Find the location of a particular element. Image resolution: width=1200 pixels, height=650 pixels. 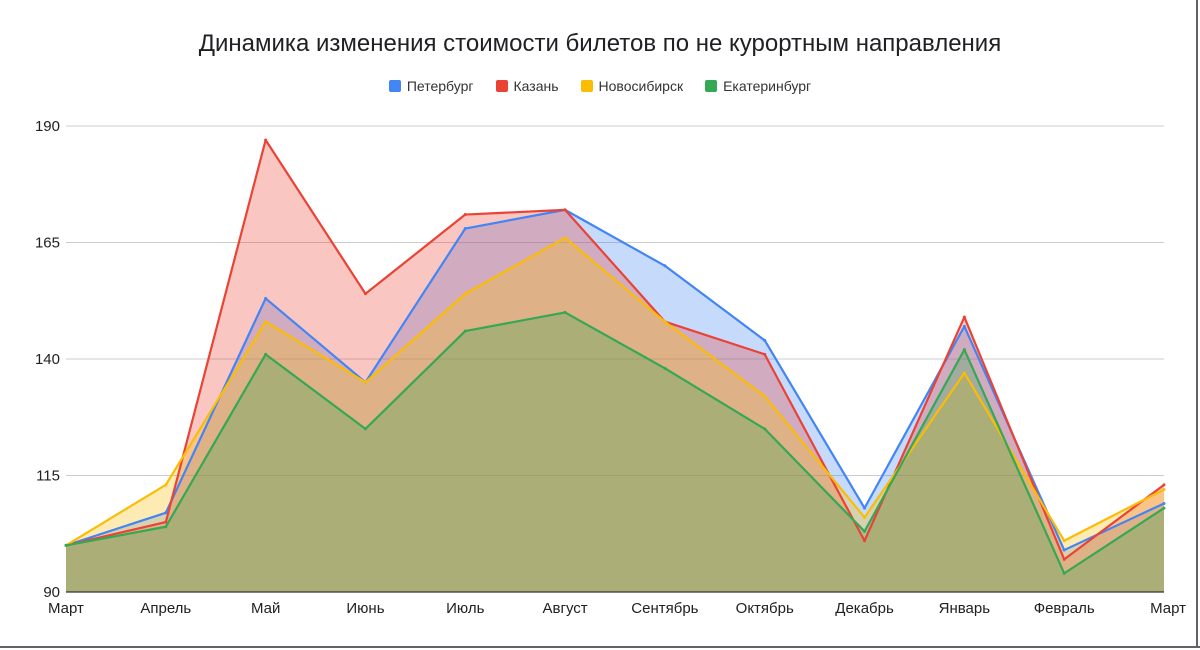

legend-label-1: Казань is located at coordinates (536, 86).